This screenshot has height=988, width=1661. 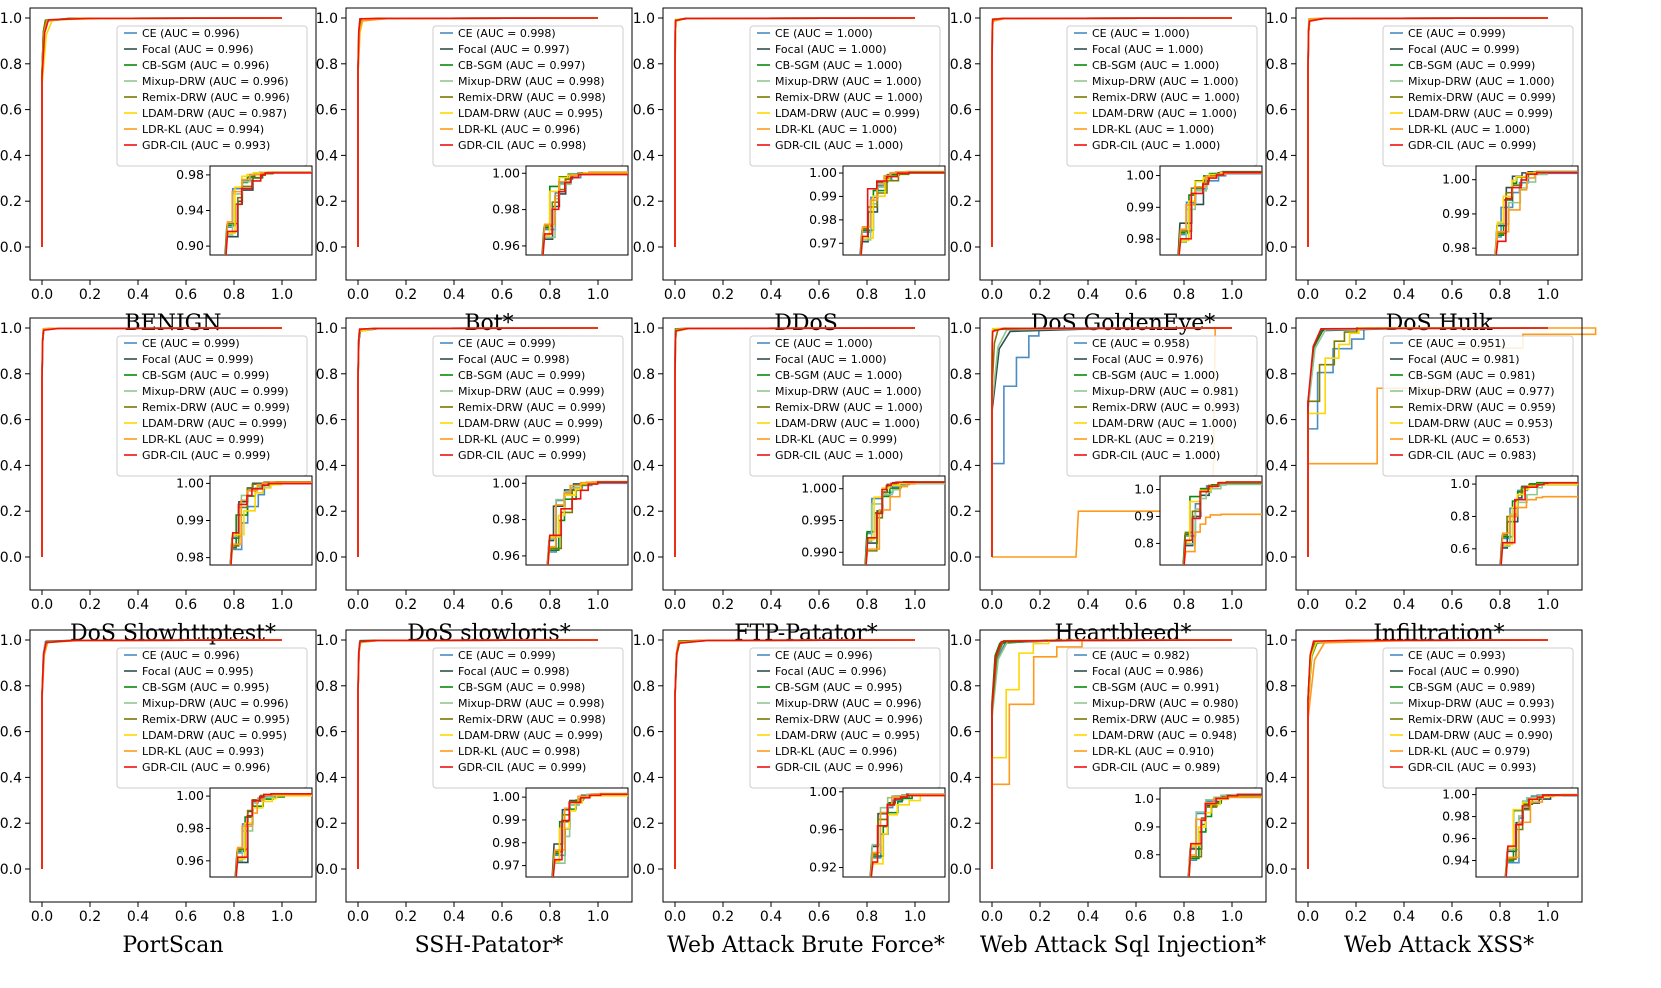 What do you see at coordinates (1155, 375) in the screenshot?
I see `legend-entry: CB-SGM (AUC = 1.000)` at bounding box center [1155, 375].